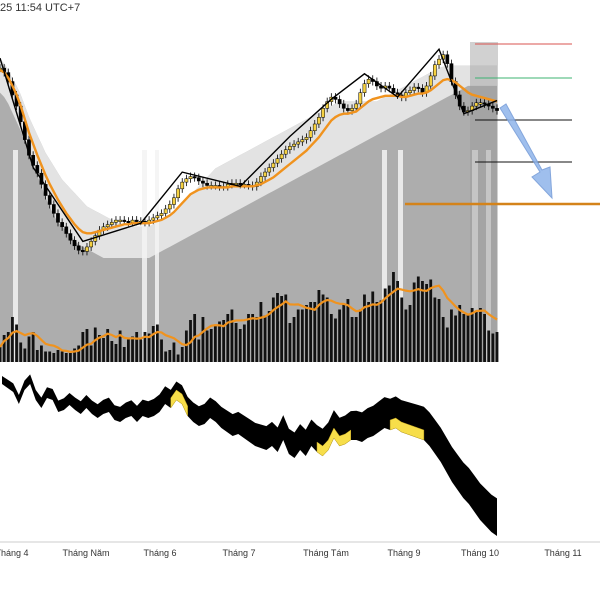 The height and width of the screenshot is (600, 600). Describe the element at coordinates (160, 553) in the screenshot. I see `x-tick-label: Tháng 6` at that location.